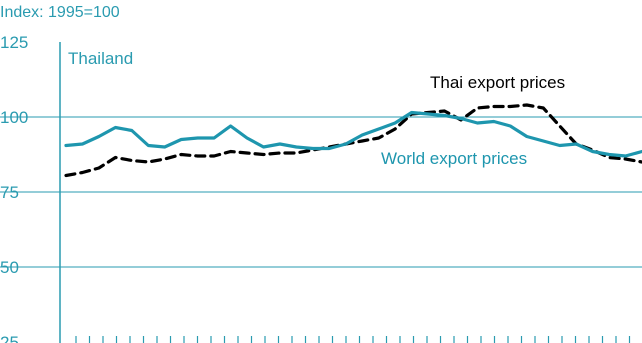 The height and width of the screenshot is (343, 642). I want to click on series-label-thai: Thai export prices, so click(497, 82).